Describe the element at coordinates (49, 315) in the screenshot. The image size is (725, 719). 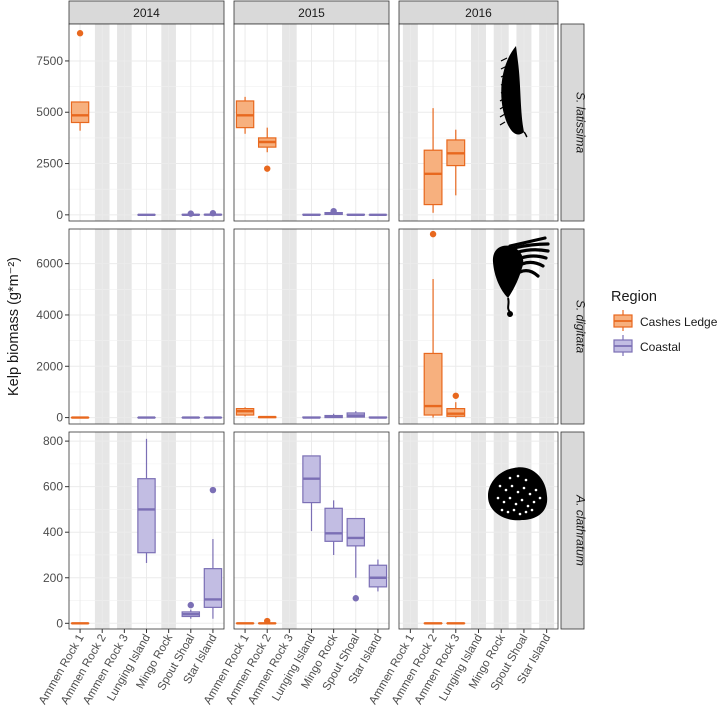
I see `y-tick-label: 4000` at that location.